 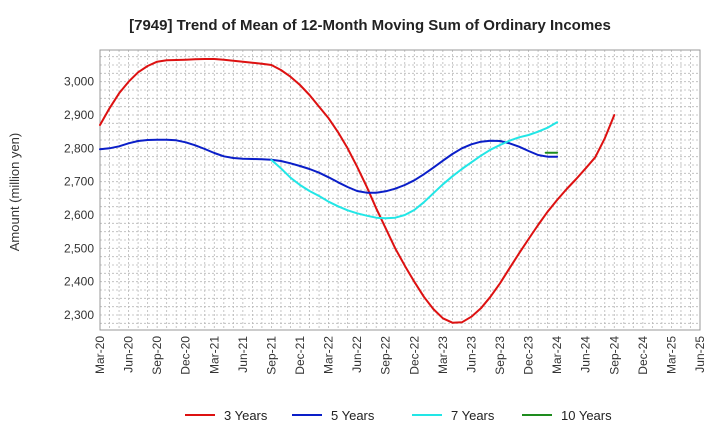 I want to click on x-tick-label: Dec-22, so click(x=414, y=355).